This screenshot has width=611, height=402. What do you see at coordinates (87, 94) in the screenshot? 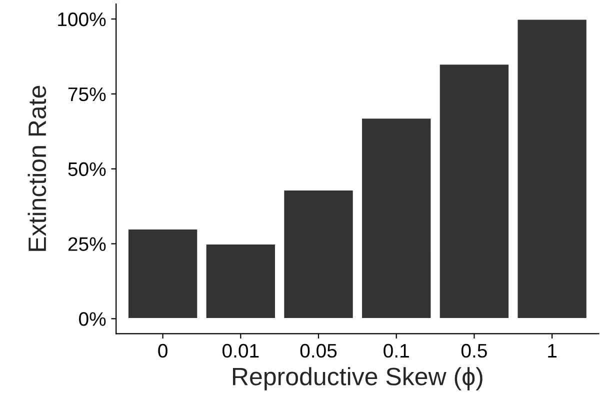
I see `y-tick-label: 75%` at bounding box center [87, 94].